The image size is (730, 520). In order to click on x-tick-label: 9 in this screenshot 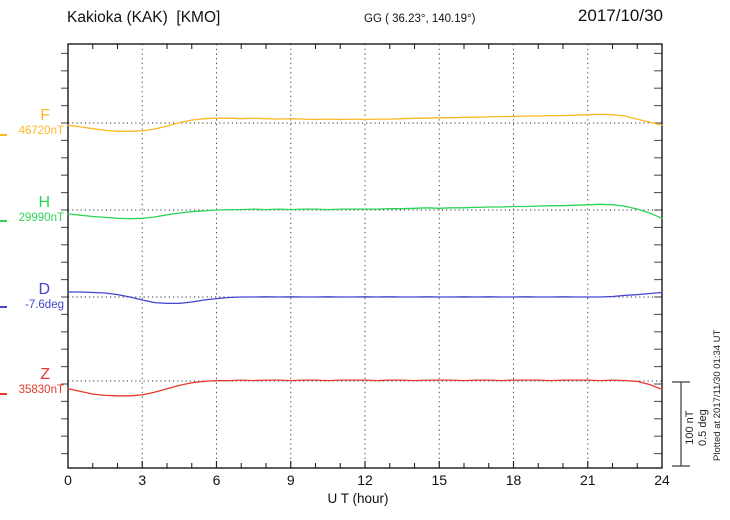, I will do `click(290, 480)`.